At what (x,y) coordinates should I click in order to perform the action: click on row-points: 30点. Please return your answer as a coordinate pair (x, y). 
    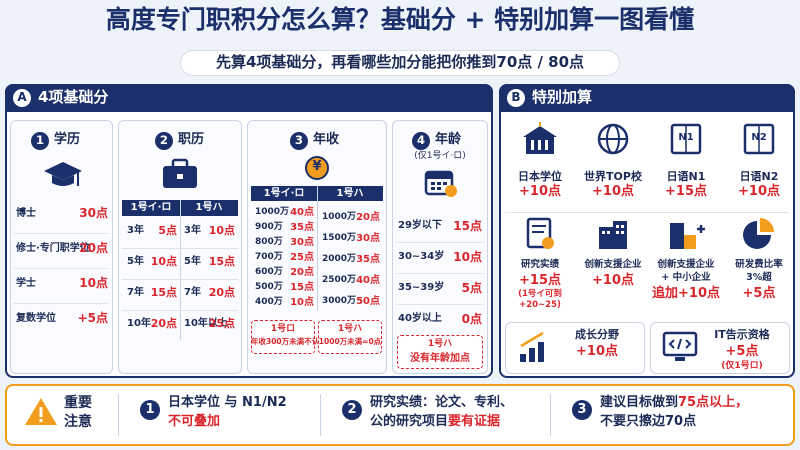
    Looking at the image, I should click on (93, 213).